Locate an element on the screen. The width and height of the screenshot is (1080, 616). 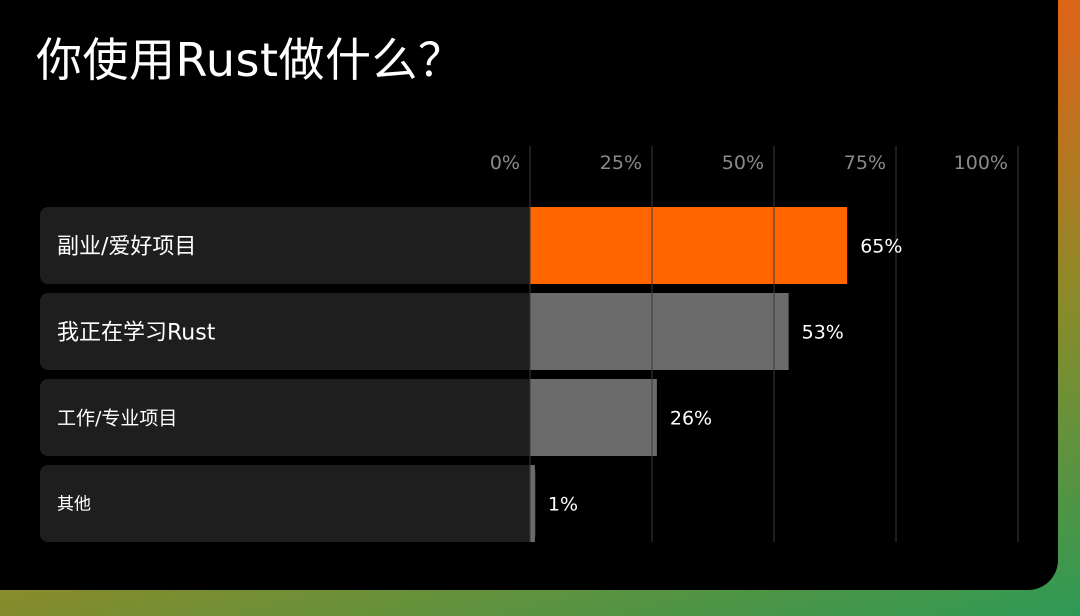
bar-highlight is located at coordinates (689, 245).